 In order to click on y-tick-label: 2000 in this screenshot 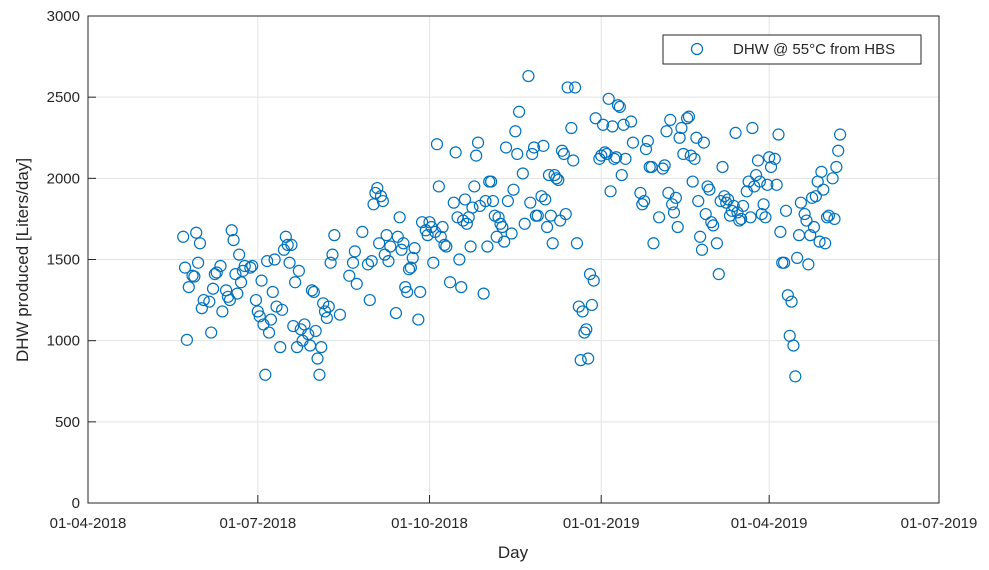, I will do `click(63, 178)`.